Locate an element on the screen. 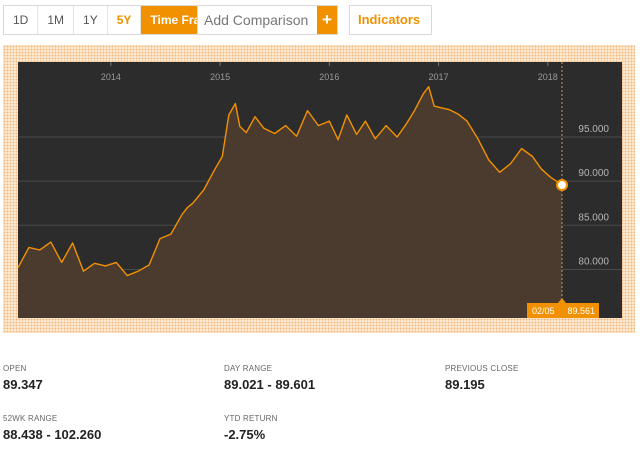  add-comparison-box: + is located at coordinates (267, 20).